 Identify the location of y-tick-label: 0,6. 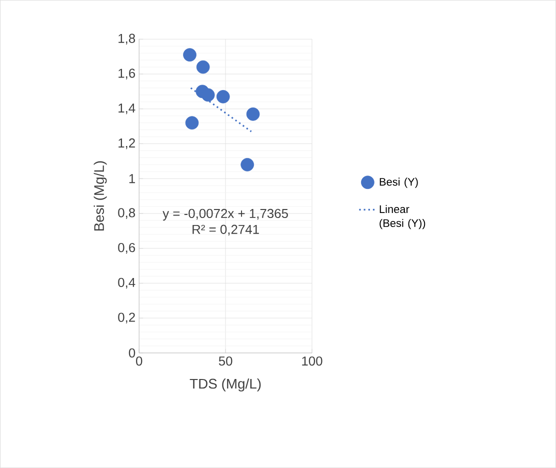
(127, 248).